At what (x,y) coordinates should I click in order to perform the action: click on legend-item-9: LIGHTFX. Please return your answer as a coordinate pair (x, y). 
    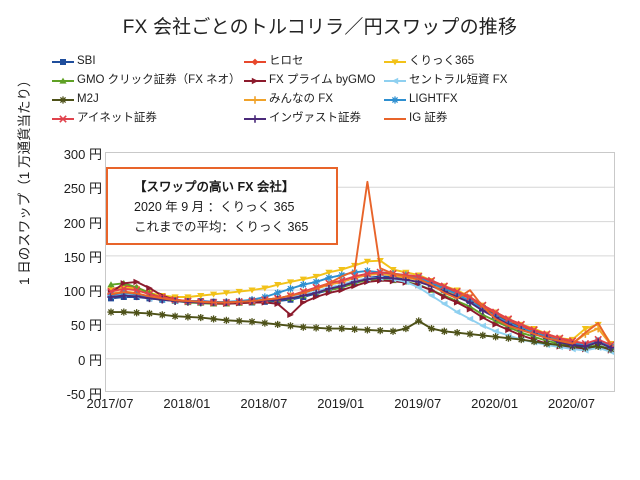
    Looking at the image, I should click on (464, 99).